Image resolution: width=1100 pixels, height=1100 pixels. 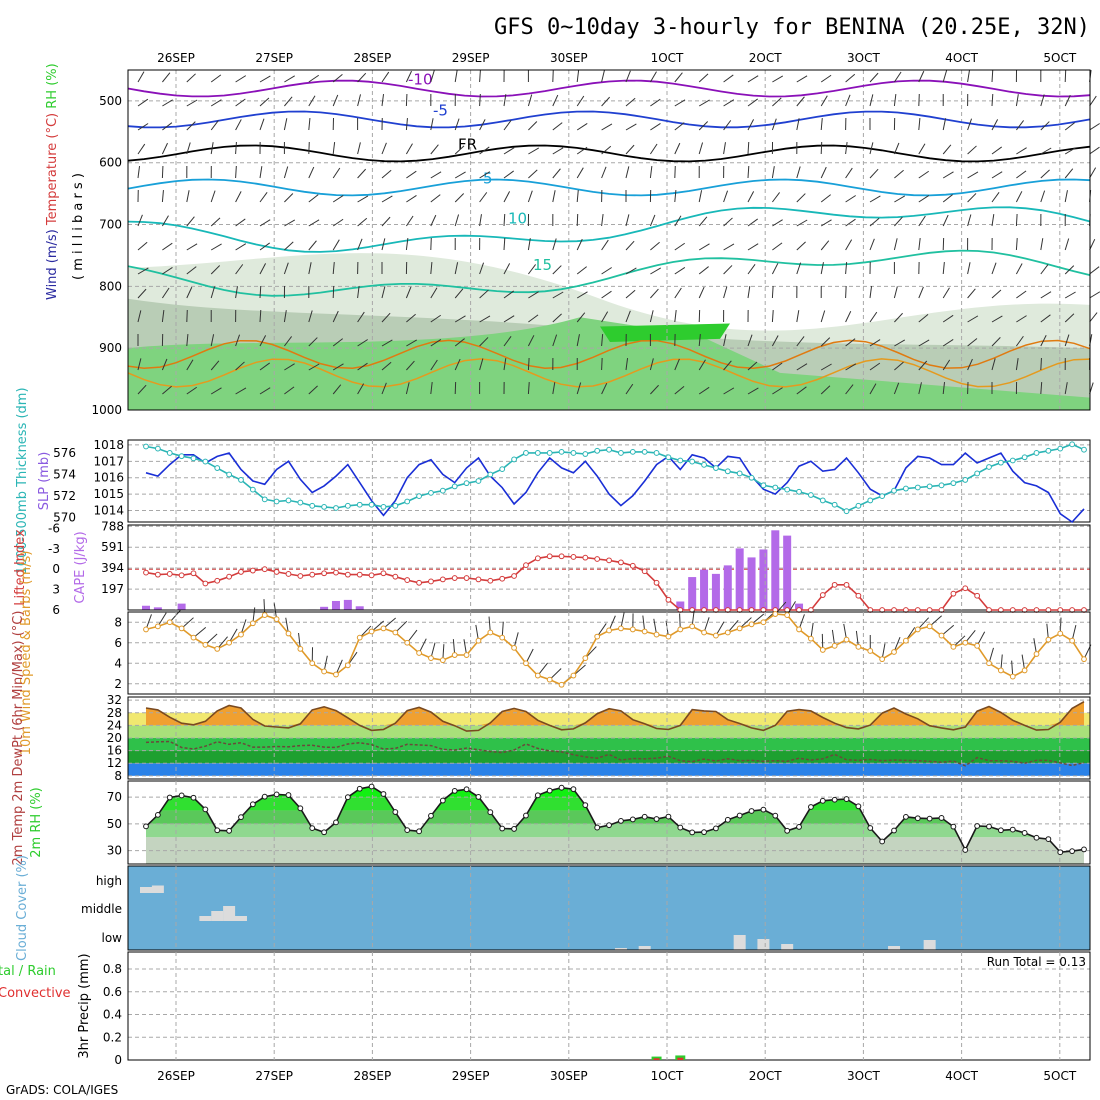 I want to click on wind-tick: 8, so click(x=118, y=622).